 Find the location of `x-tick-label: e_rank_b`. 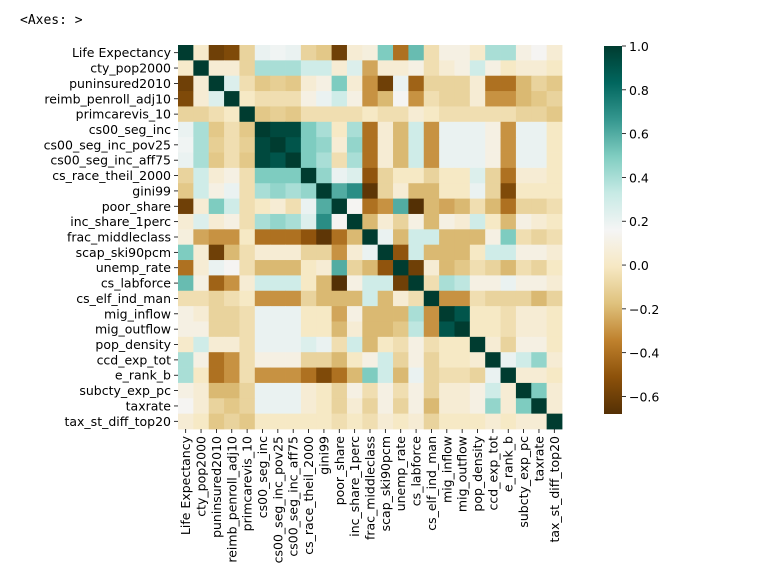

x-tick-label: e_rank_b is located at coordinates (508, 464).